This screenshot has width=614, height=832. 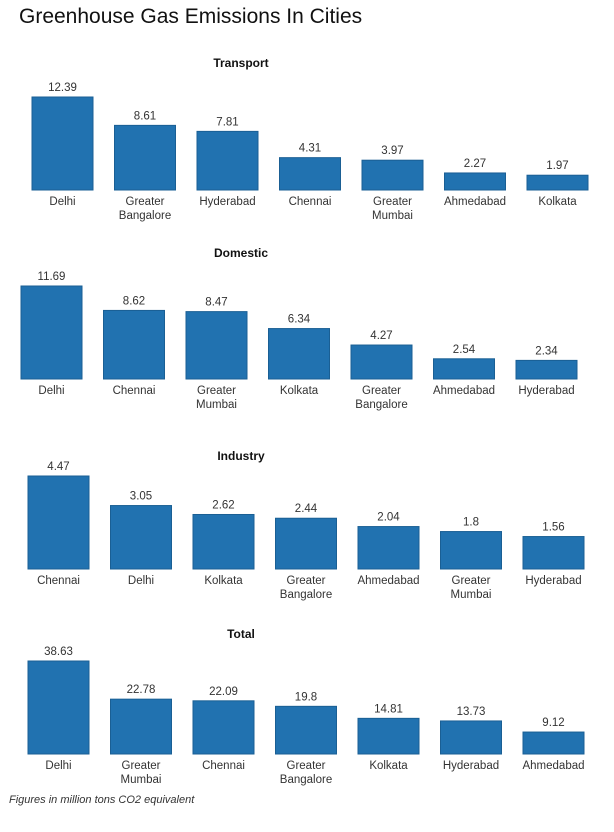 I want to click on chart-title: Total, so click(x=241, y=634).